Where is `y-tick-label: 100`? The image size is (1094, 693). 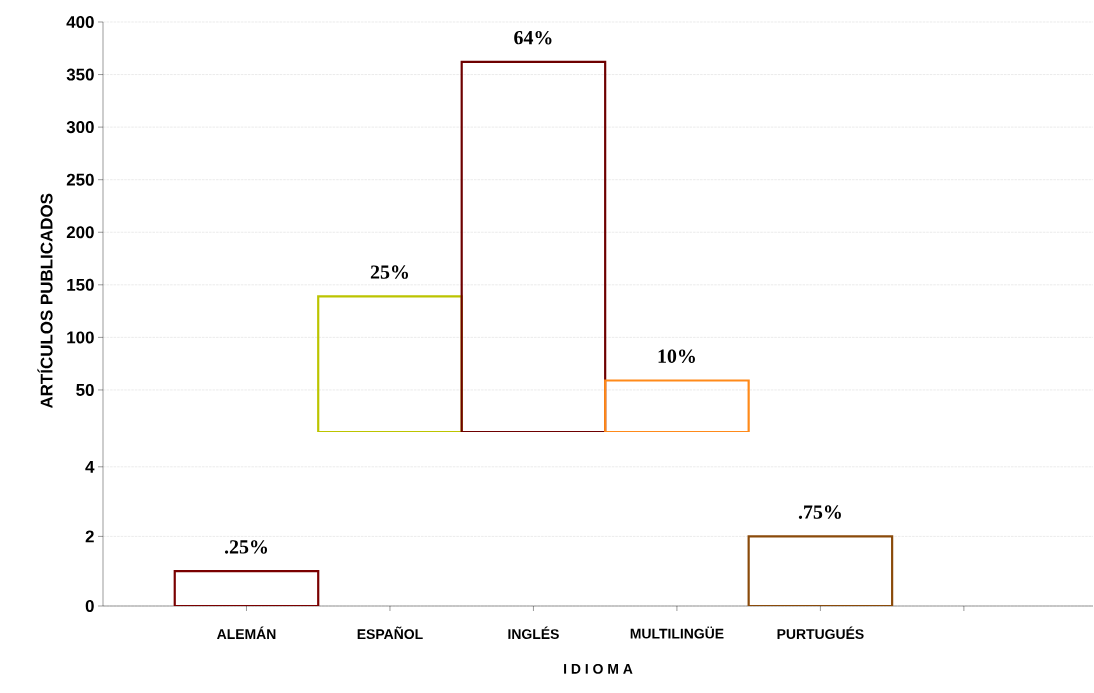
y-tick-label: 100 is located at coordinates (80, 337).